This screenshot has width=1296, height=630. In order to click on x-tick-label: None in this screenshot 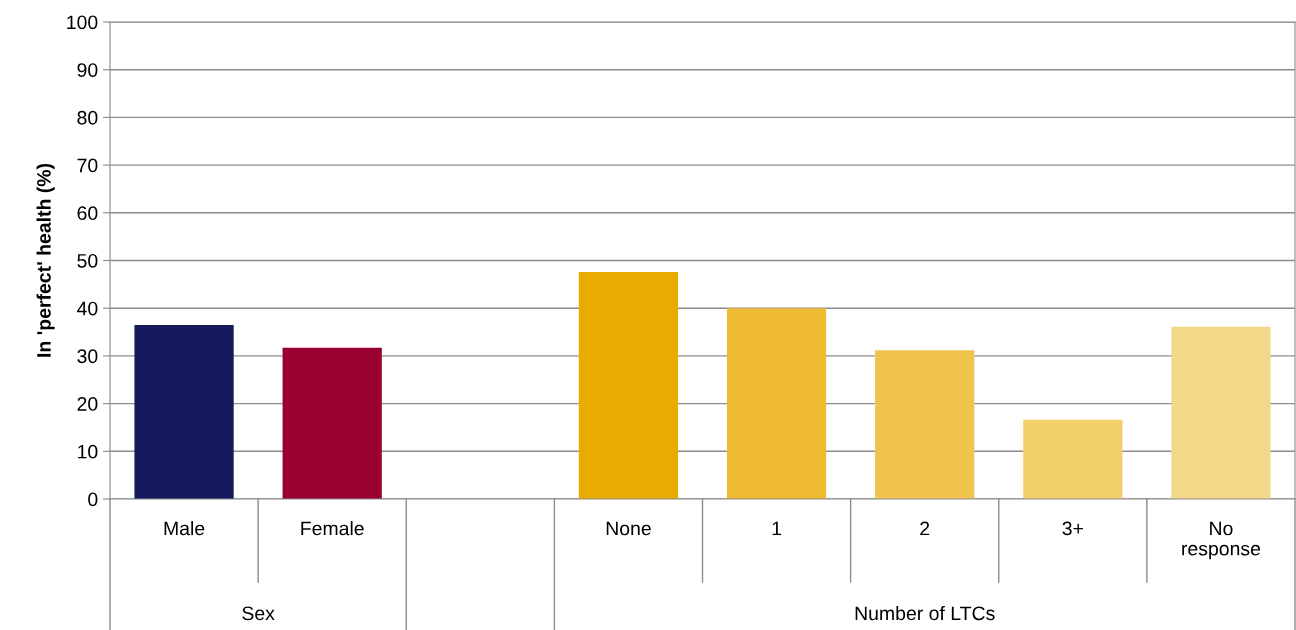, I will do `click(628, 528)`.